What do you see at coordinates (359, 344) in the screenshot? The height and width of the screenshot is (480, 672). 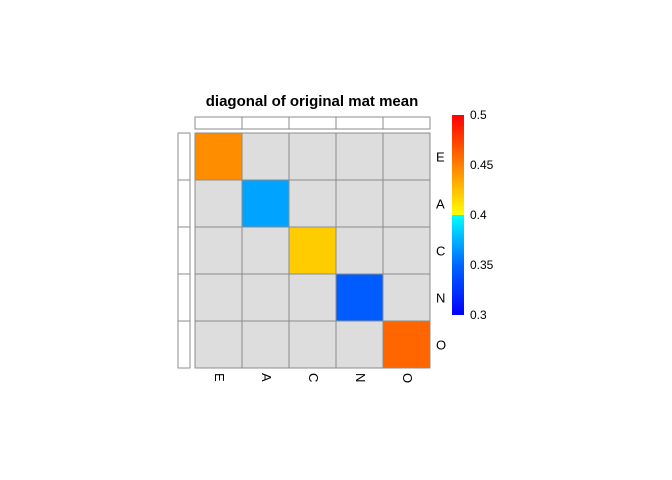 I see `heatmap-cell-O-N` at bounding box center [359, 344].